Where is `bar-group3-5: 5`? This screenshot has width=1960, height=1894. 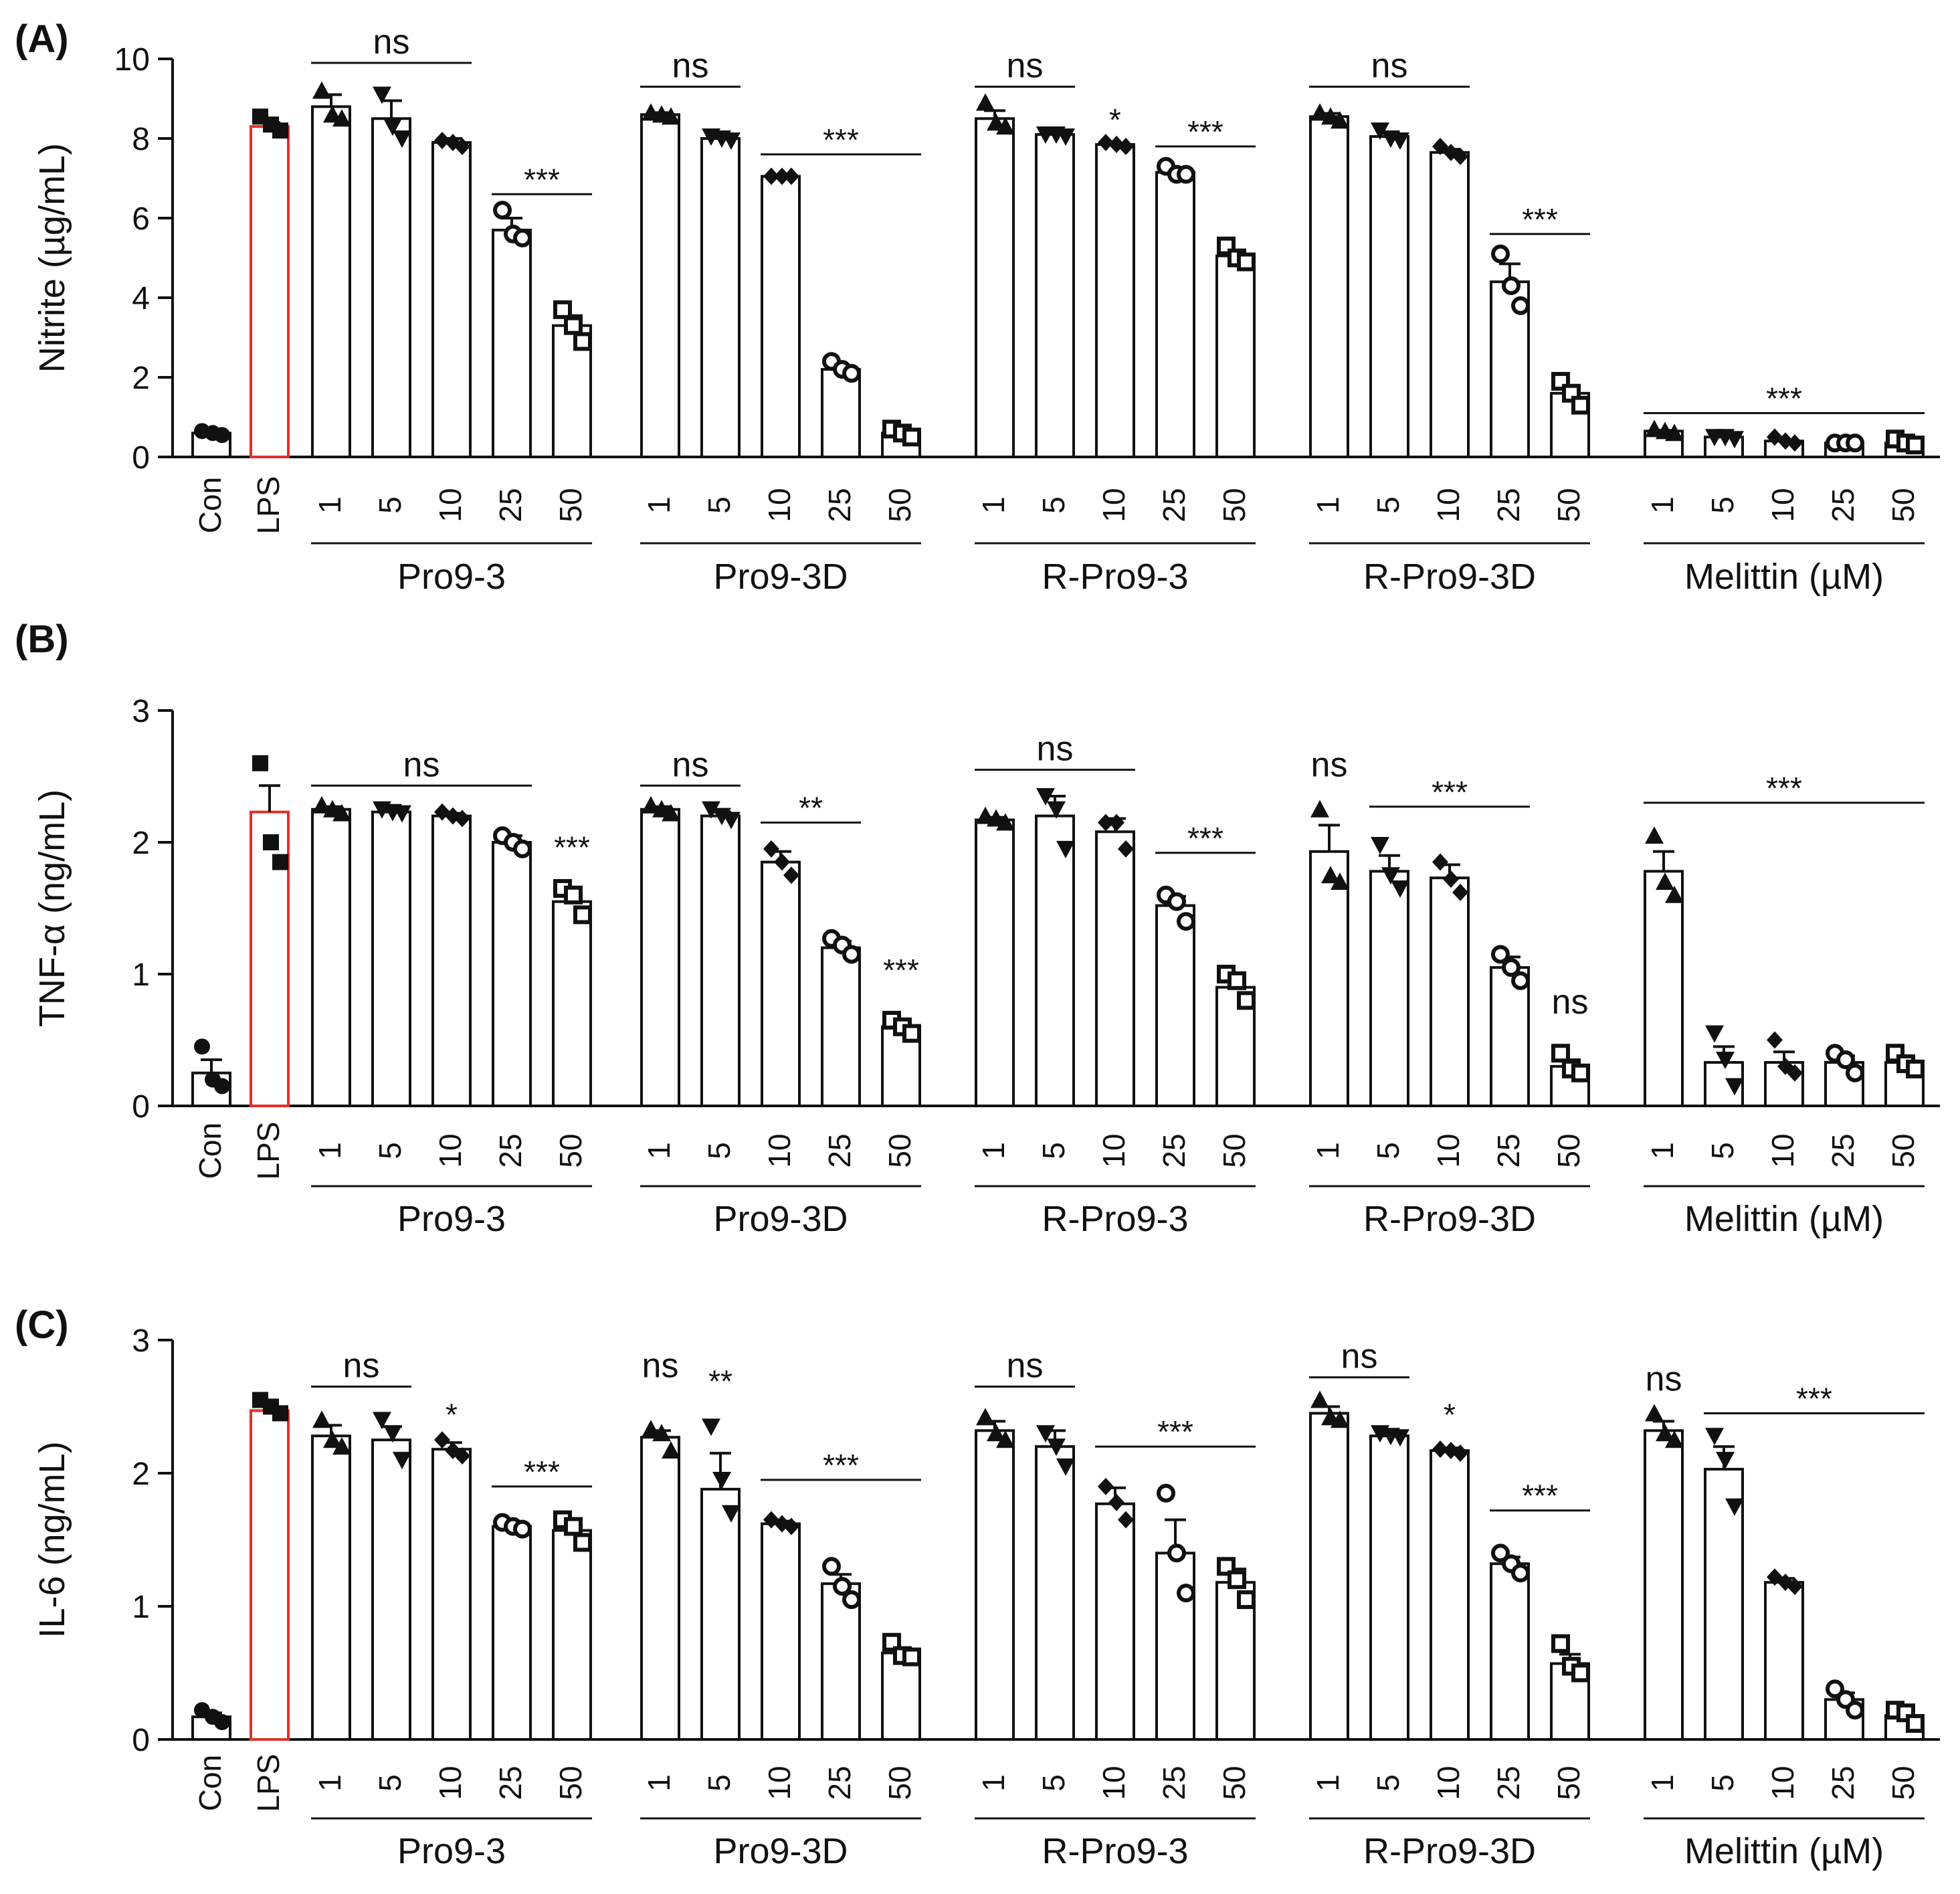 bar-group3-5: 5 is located at coordinates (1389, 997).